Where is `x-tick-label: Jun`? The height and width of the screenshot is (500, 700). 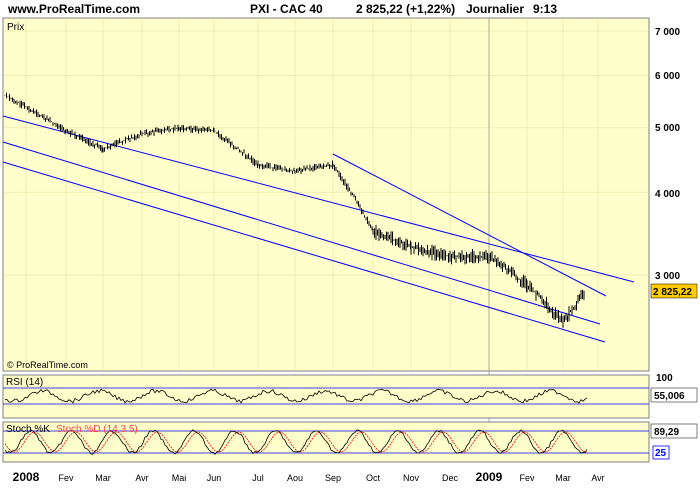
x-tick-label: Jun is located at coordinates (214, 478).